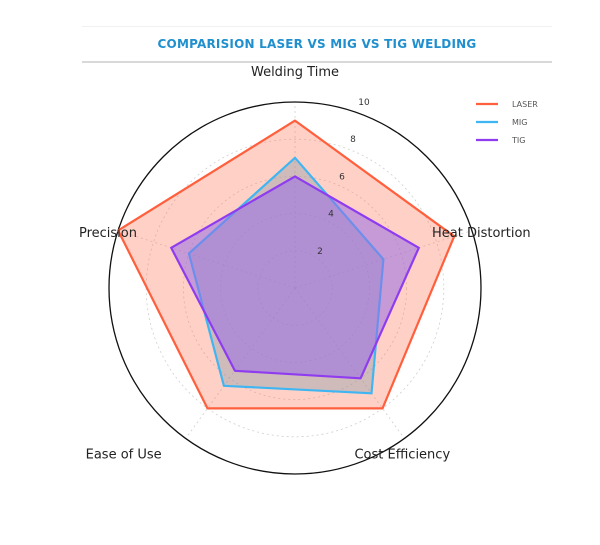 This screenshot has width=600, height=545. I want to click on title-bar: COMPARISION LASER VS MIG VS TIG WELDING, so click(317, 44).